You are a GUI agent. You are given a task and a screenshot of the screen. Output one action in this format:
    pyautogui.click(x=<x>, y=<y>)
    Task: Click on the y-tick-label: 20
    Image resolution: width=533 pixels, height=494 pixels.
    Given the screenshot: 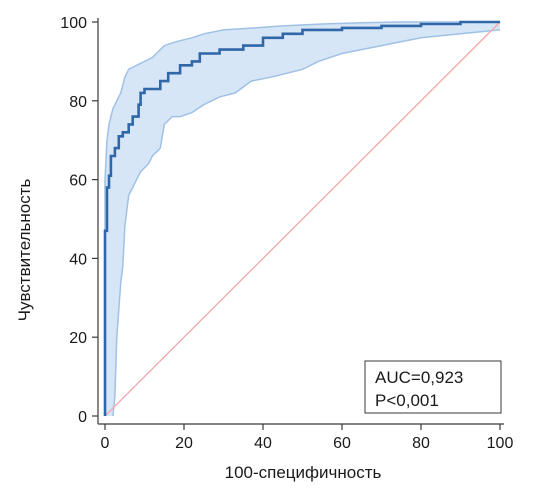 What is the action you would take?
    pyautogui.click(x=78, y=338)
    